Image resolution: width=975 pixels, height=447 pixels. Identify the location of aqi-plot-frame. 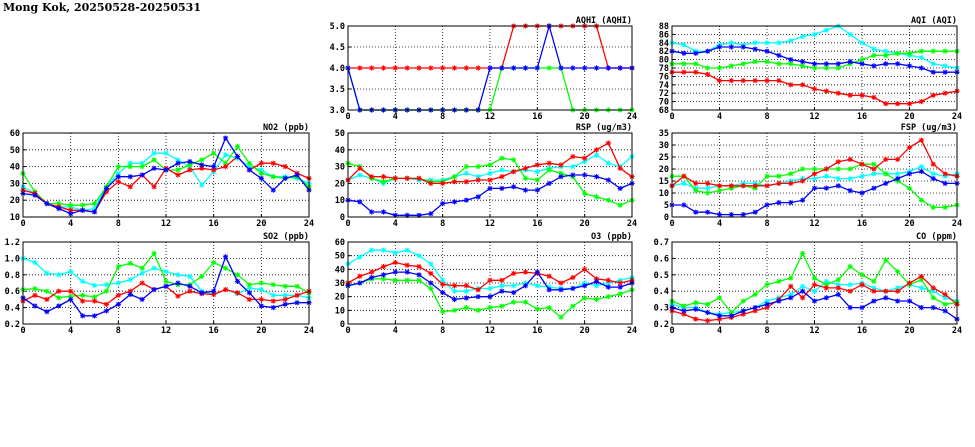
(814, 68).